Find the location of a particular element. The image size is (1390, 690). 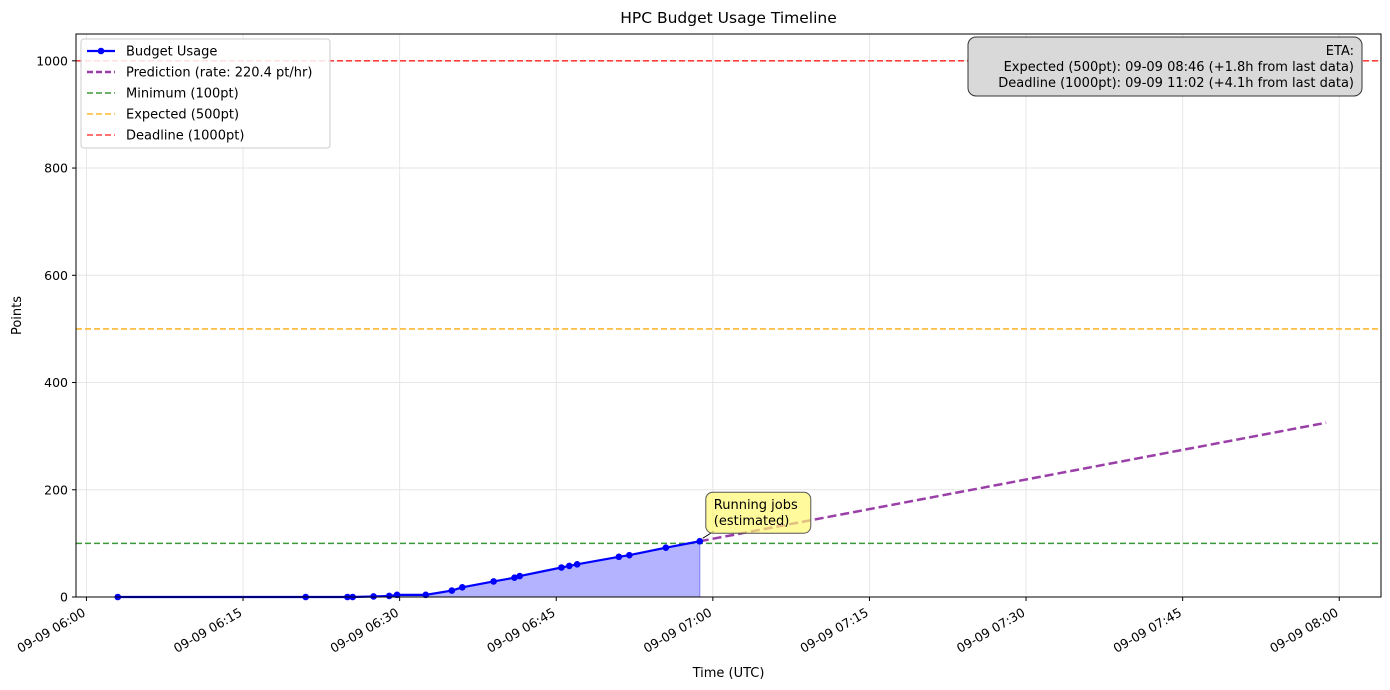

x-tick-label: 09-09 07:30 is located at coordinates (991, 630).